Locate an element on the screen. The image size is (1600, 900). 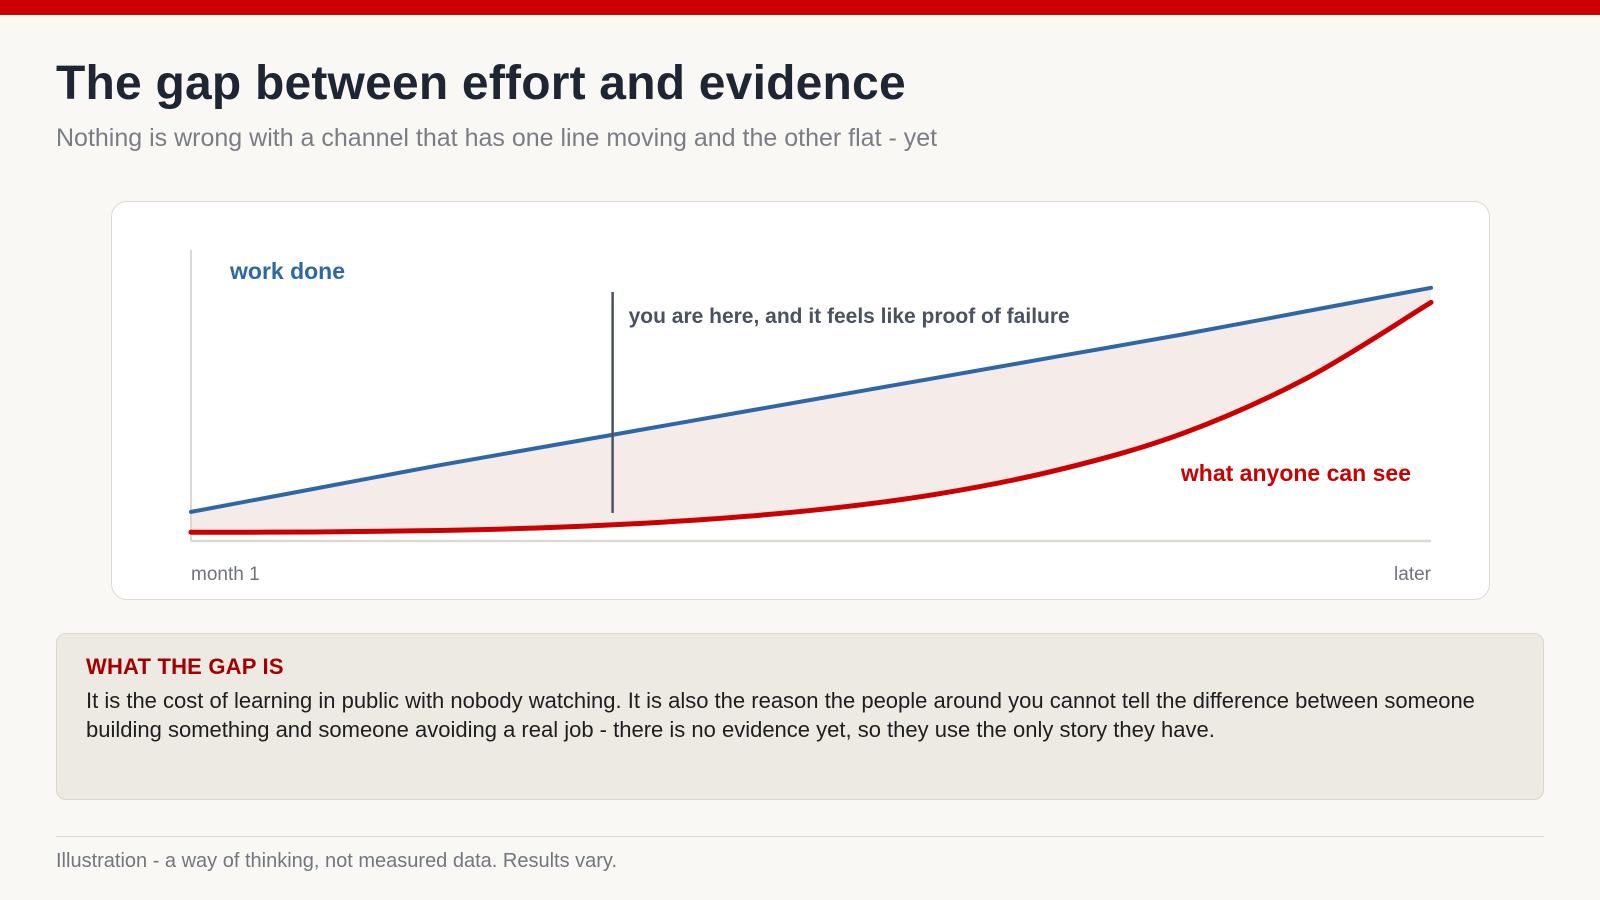
x-tick-label-start: month 1 is located at coordinates (225, 574).